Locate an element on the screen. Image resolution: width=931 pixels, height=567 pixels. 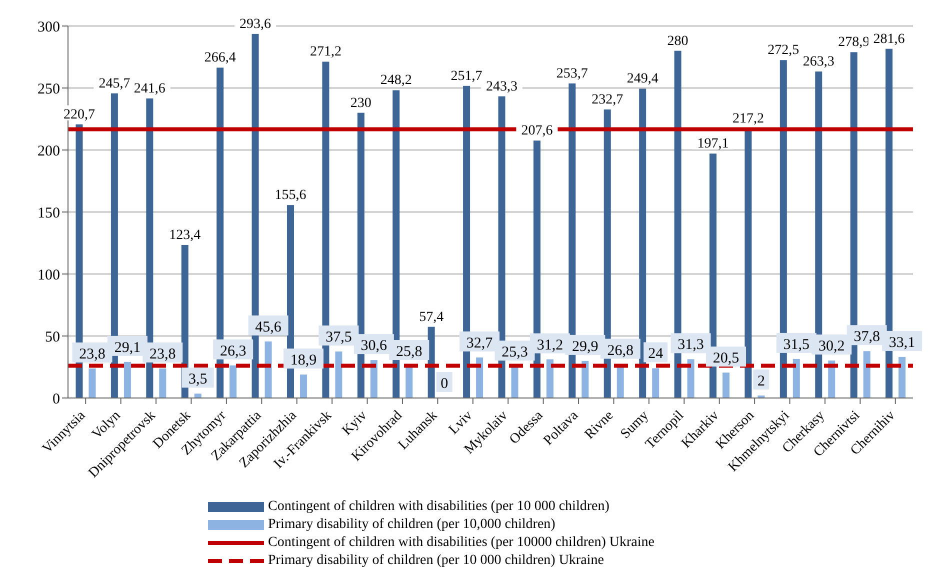
y-tick-label: 0 is located at coordinates (56, 399).